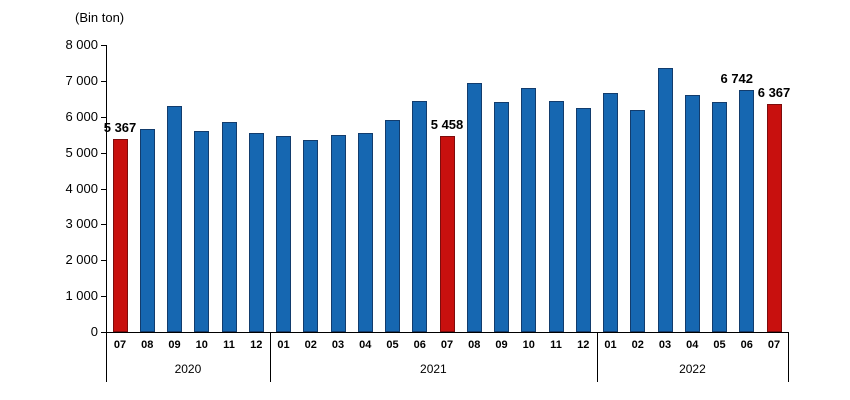 This screenshot has height=400, width=850. What do you see at coordinates (106, 213) in the screenshot?
I see `y-axis-line` at bounding box center [106, 213].